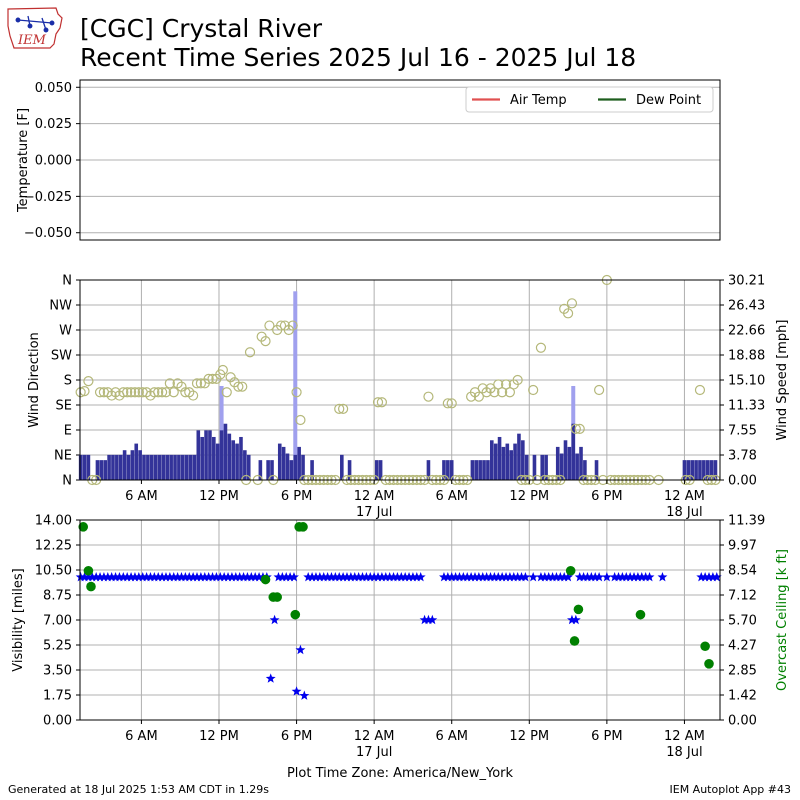 The width and height of the screenshot is (800, 800). What do you see at coordinates (746, 306) in the screenshot?
I see `wind-speed-tick-label: 26.43` at bounding box center [746, 306].